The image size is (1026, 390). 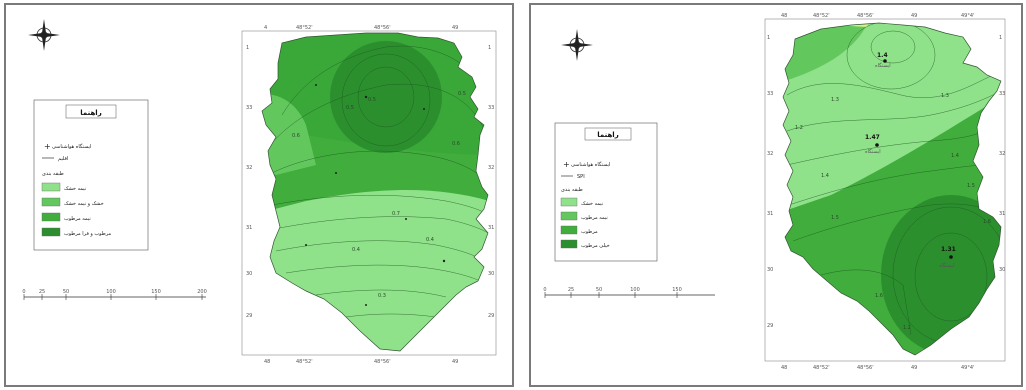 I want to click on svg-text: مرطوب و فرا مرطوب, so click(x=87, y=234).